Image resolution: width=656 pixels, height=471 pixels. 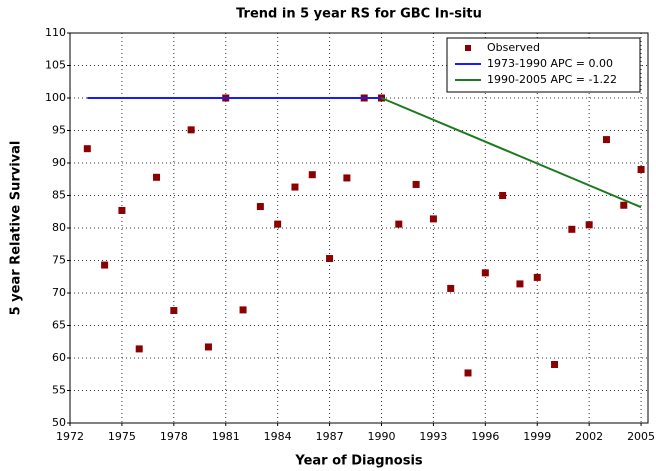 What do you see at coordinates (511, 153) in the screenshot?
I see `trend-line` at bounding box center [511, 153].